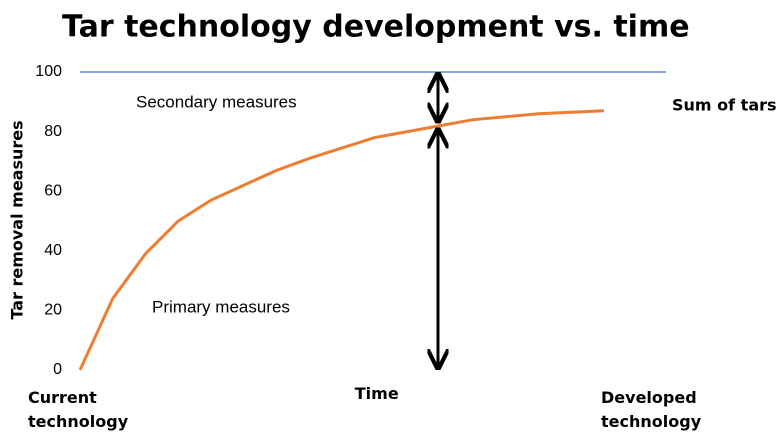 This screenshot has height=442, width=784. Describe the element at coordinates (376, 393) in the screenshot. I see `x-tick-label: Time` at that location.